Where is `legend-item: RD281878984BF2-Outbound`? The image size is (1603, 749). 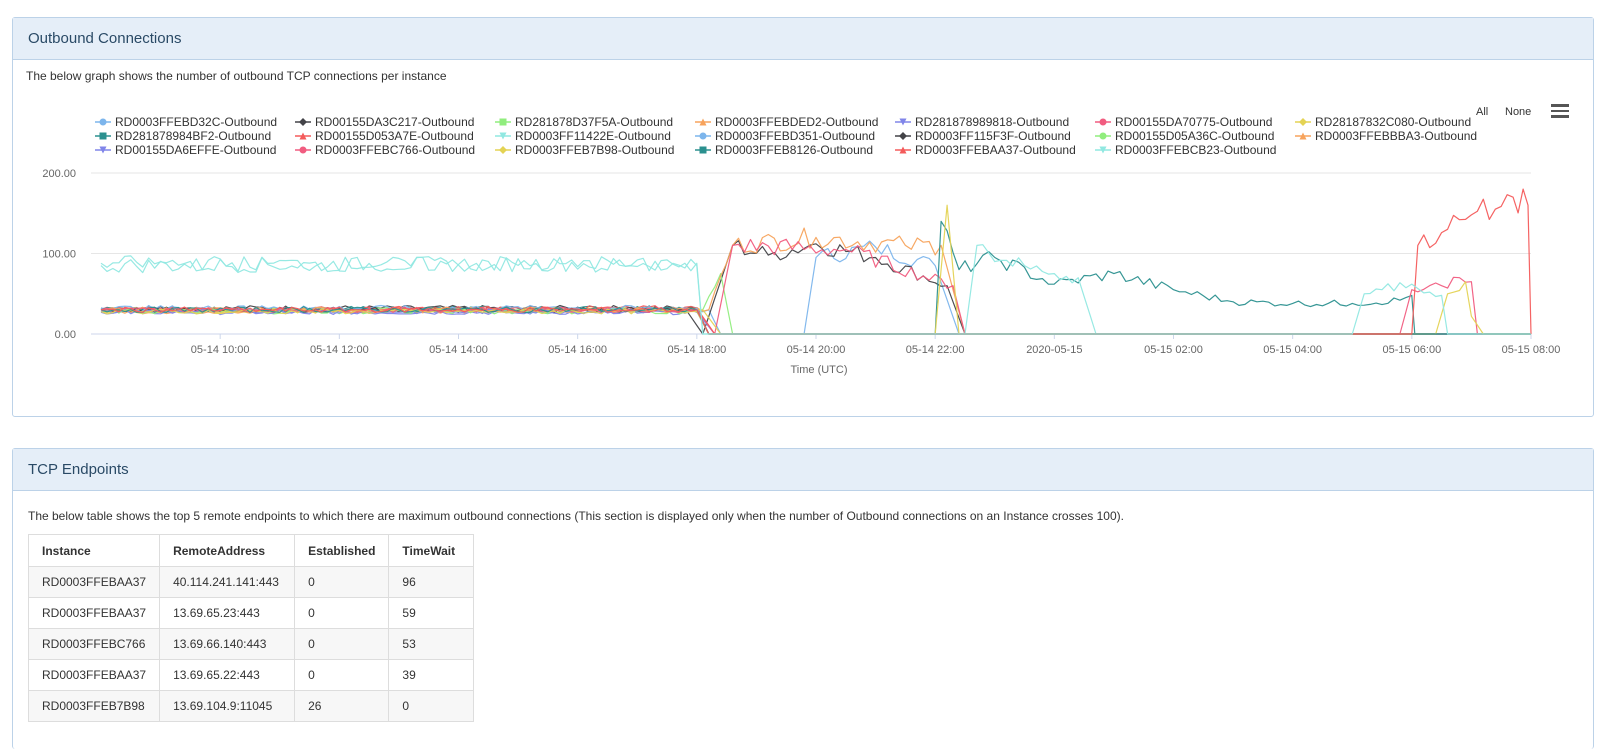
legend-item: RD281878984BF2-Outbound is located at coordinates (193, 136).